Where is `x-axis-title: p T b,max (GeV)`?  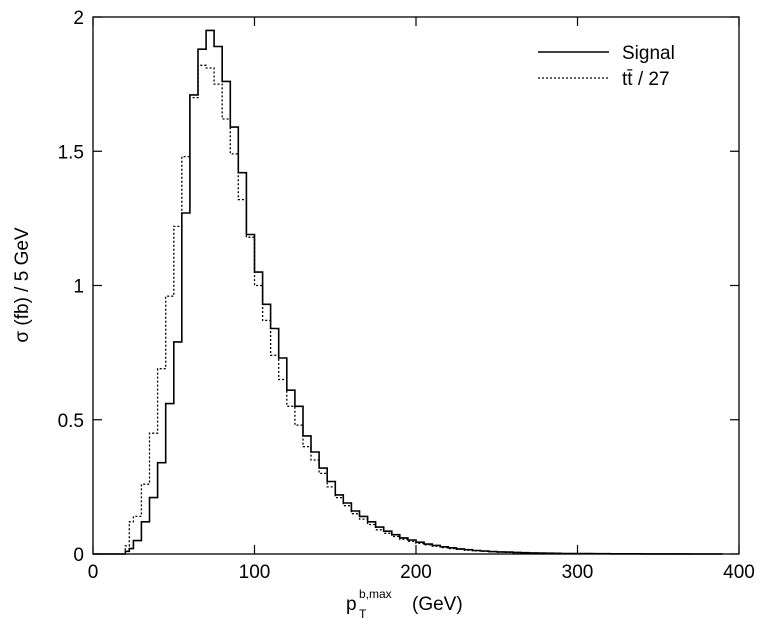 x-axis-title: p T b,max (GeV) is located at coordinates (404, 603).